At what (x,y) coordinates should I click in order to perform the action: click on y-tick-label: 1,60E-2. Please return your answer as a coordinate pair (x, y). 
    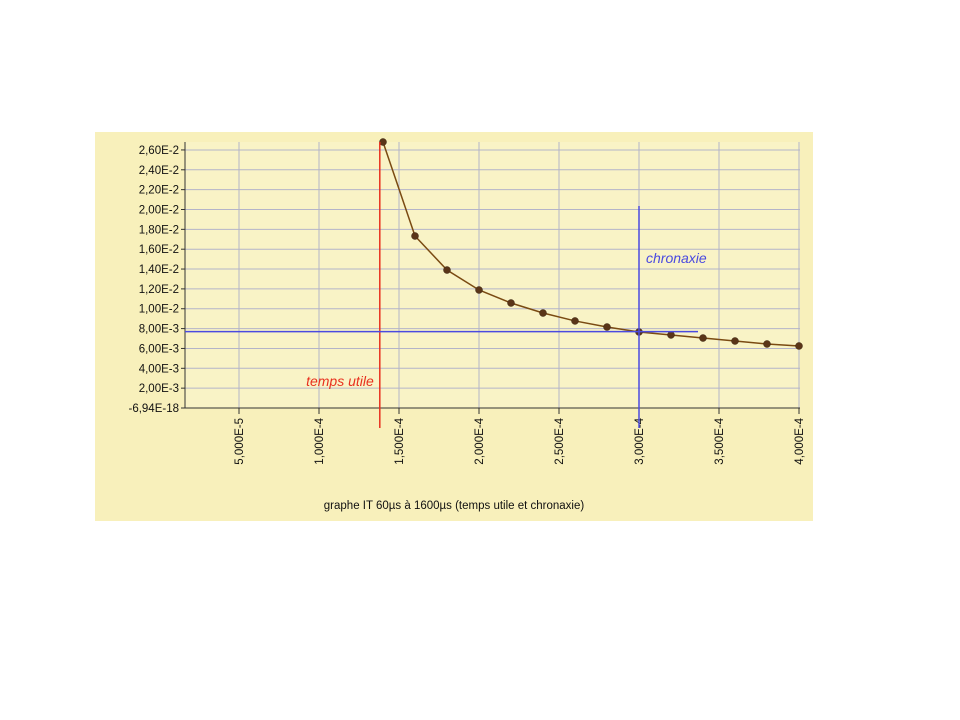
    Looking at the image, I should click on (159, 250).